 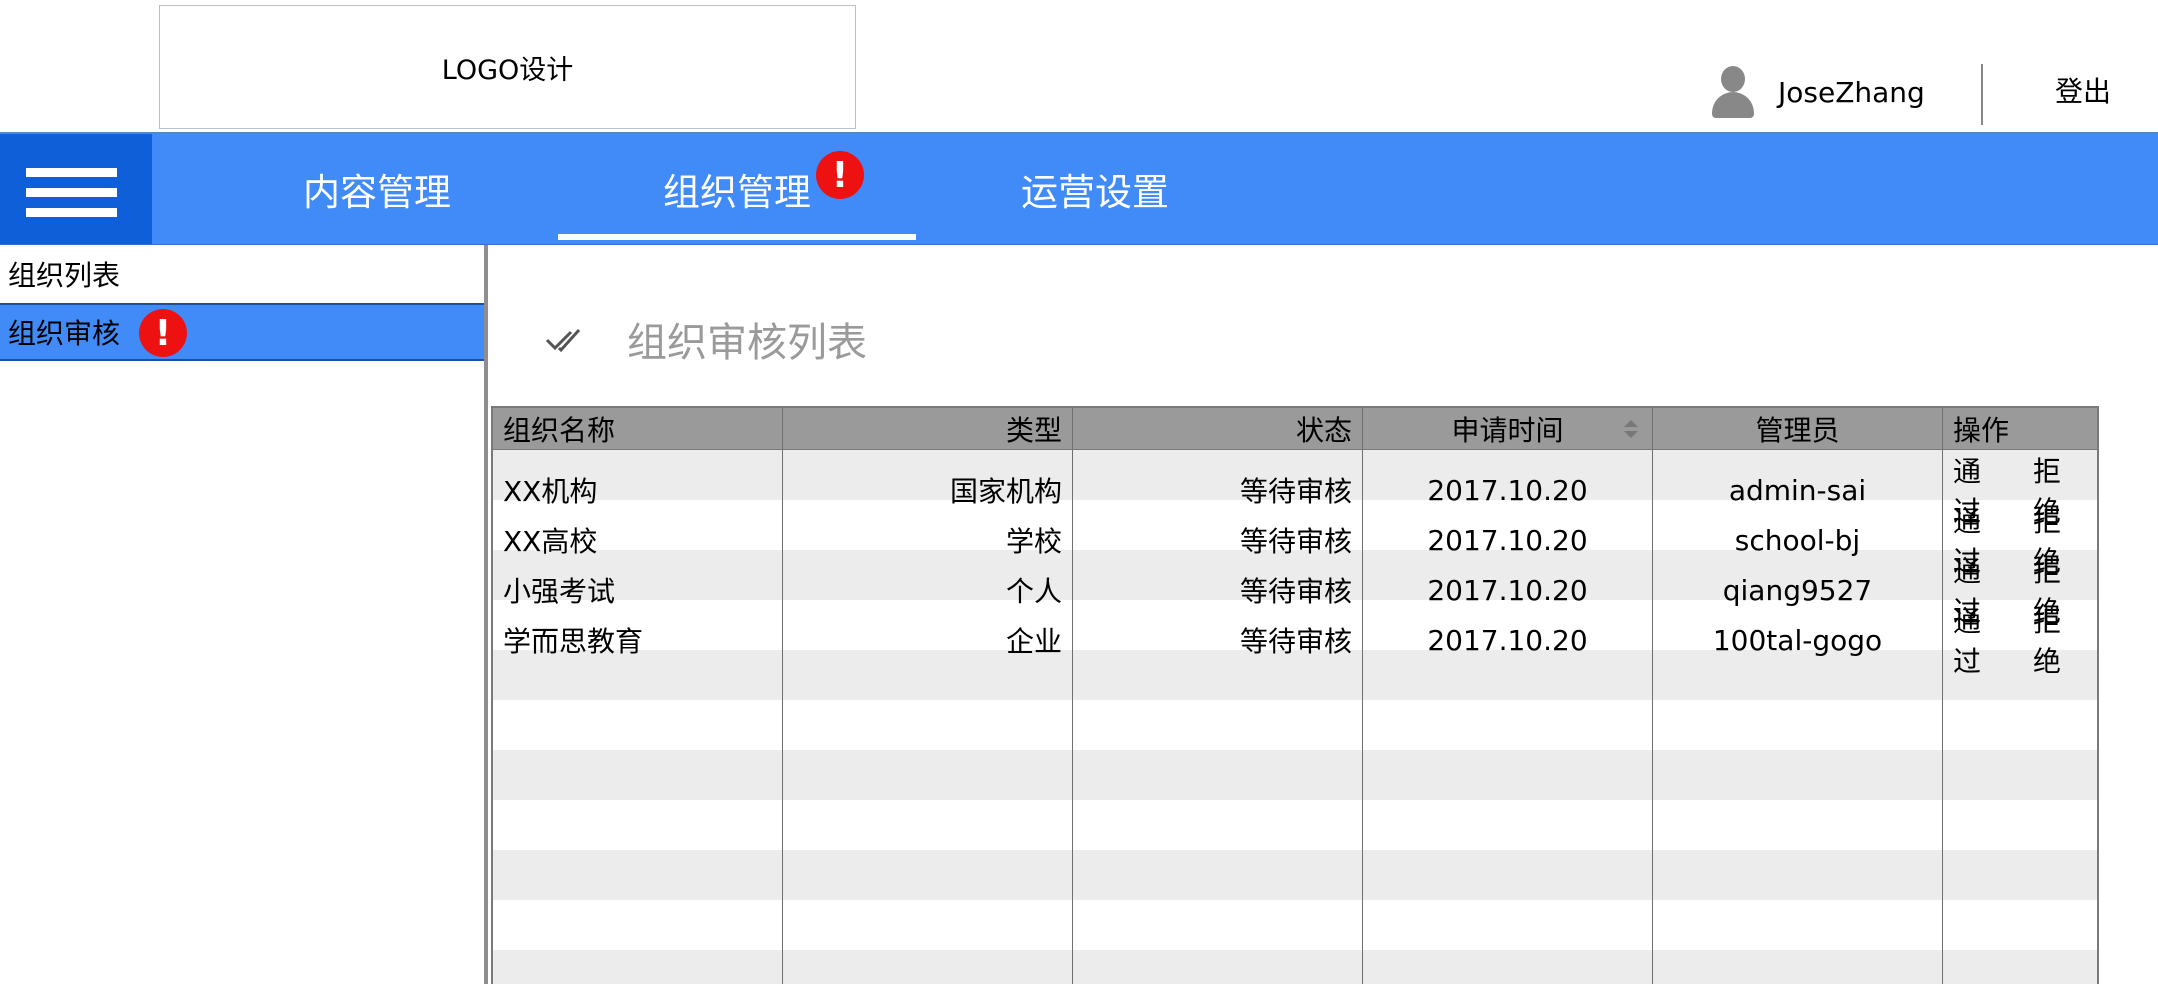 What do you see at coordinates (747, 343) in the screenshot?
I see `page-title: 组织审核列表` at bounding box center [747, 343].